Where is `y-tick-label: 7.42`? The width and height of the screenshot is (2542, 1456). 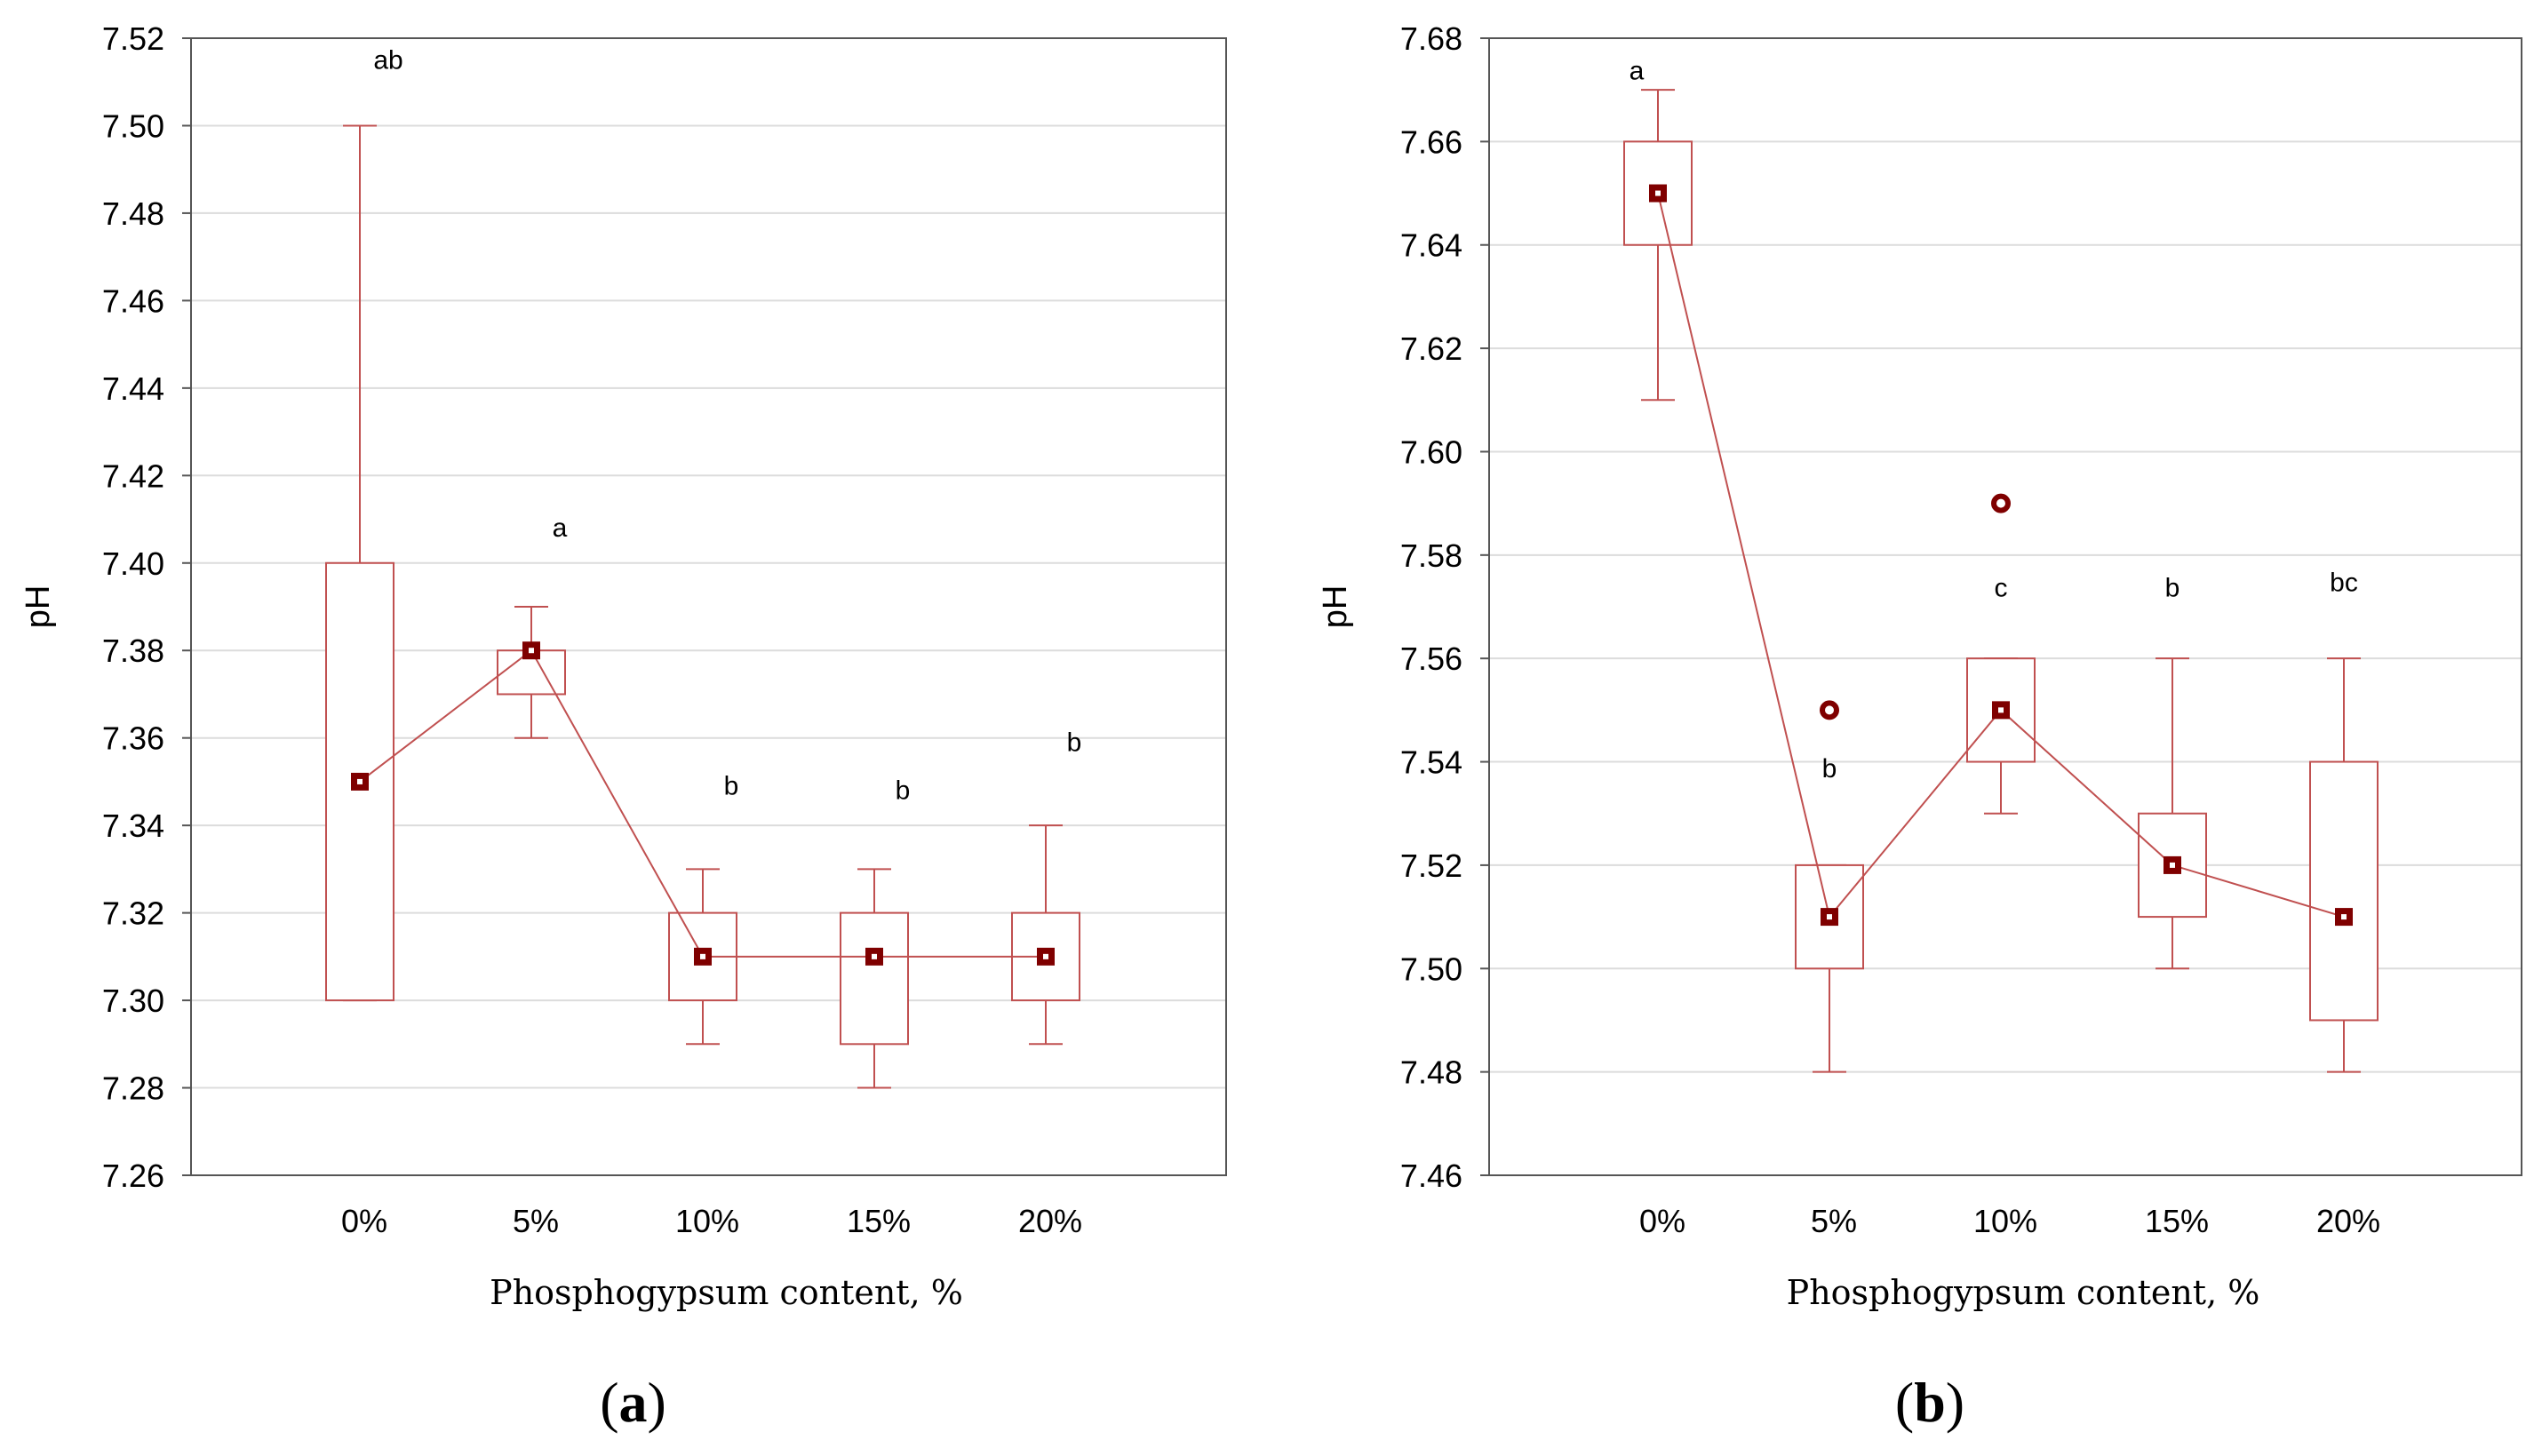 y-tick-label: 7.42 is located at coordinates (133, 475).